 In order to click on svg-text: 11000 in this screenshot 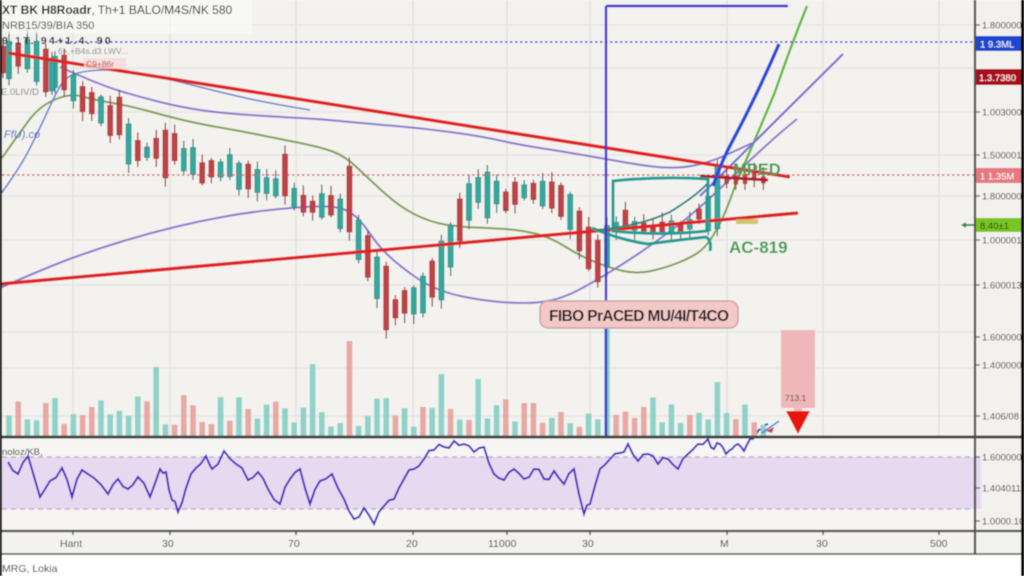, I will do `click(502, 544)`.